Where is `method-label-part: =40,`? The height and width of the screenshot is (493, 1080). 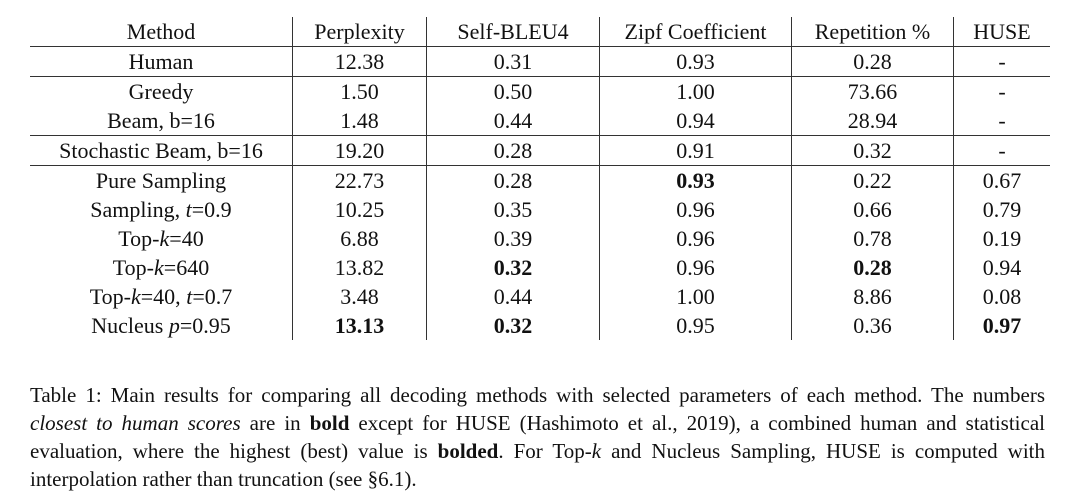
method-label-part: =40, is located at coordinates (163, 296).